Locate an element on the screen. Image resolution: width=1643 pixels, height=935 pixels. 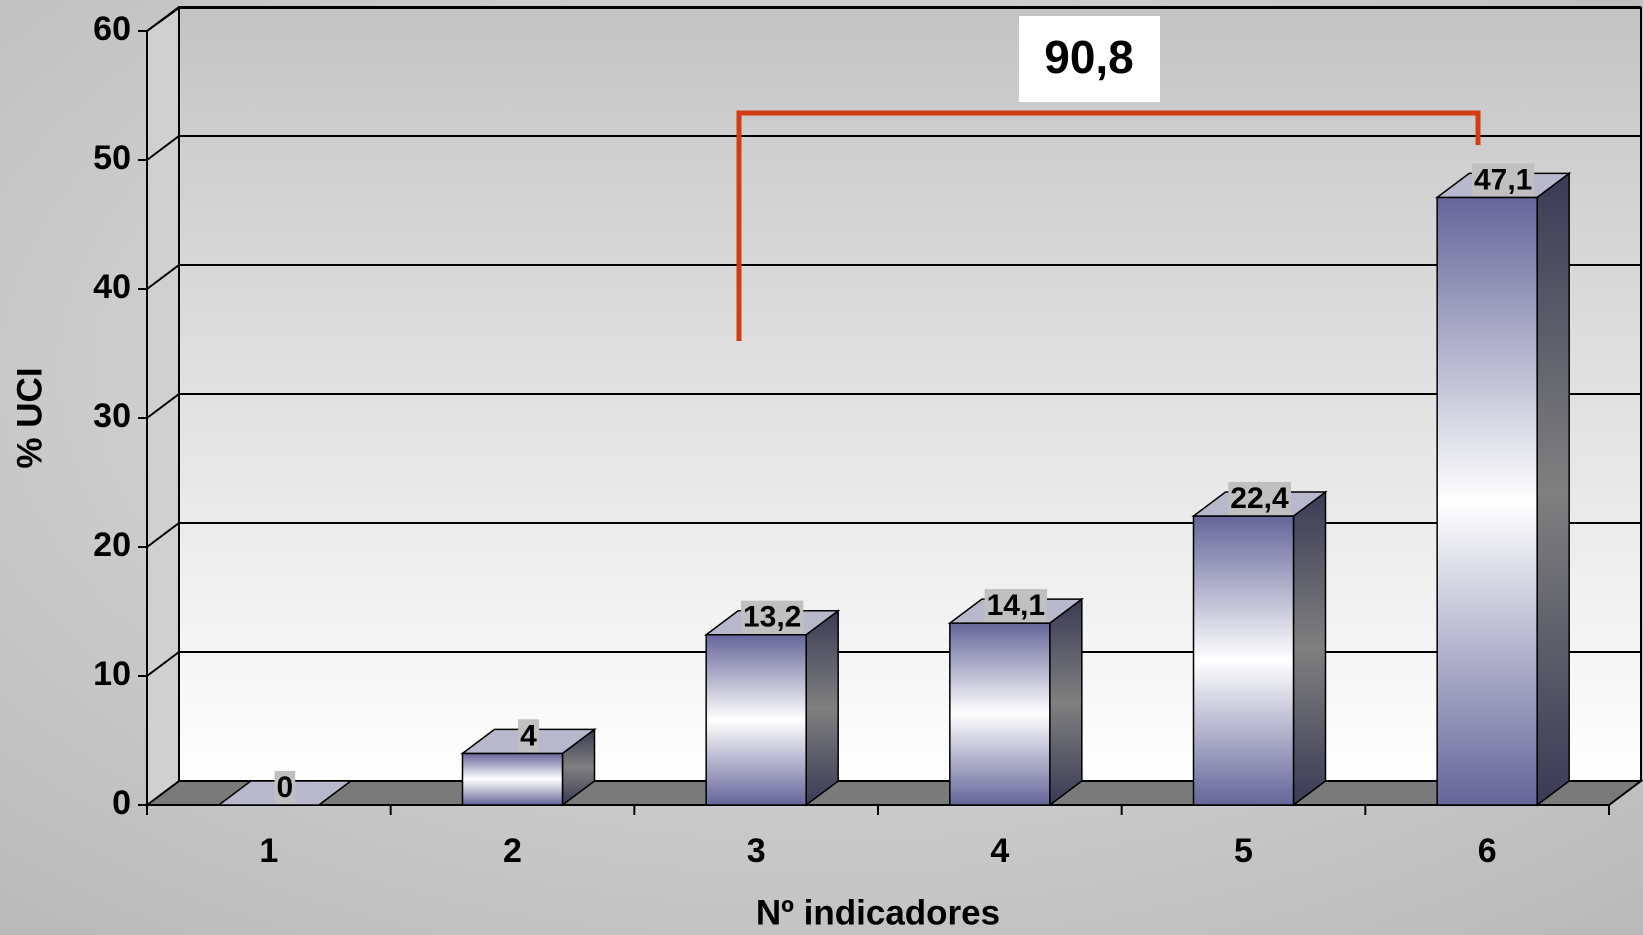
annotation-box is located at coordinates (1089, 59).